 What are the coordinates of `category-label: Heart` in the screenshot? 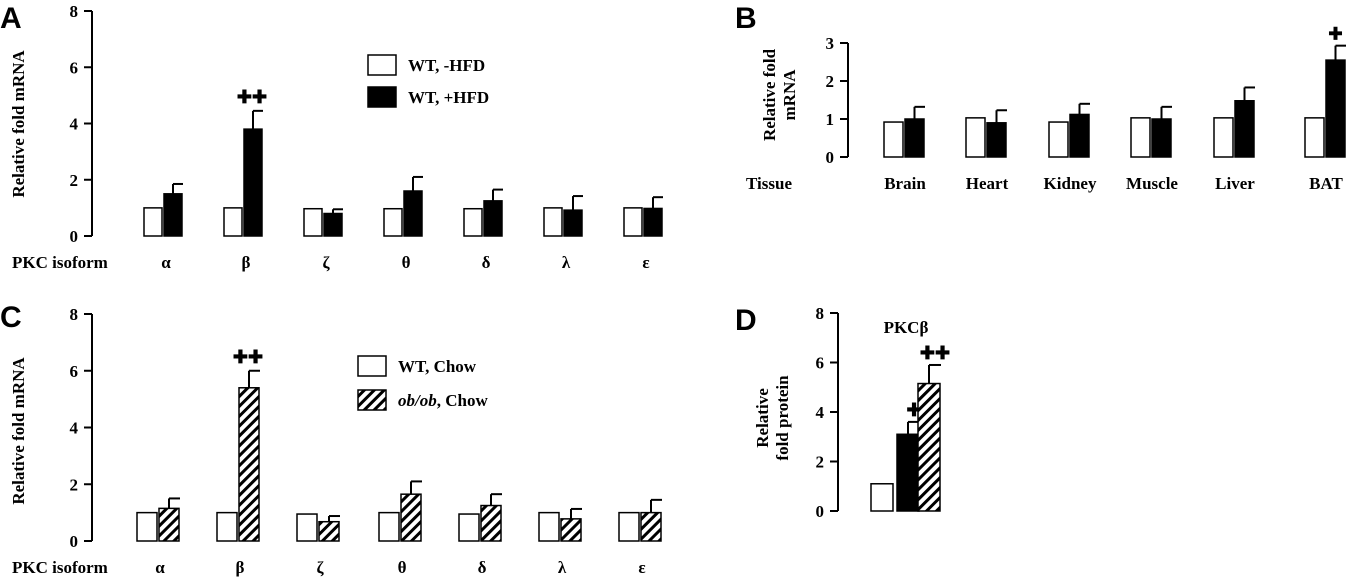 It's located at (987, 183).